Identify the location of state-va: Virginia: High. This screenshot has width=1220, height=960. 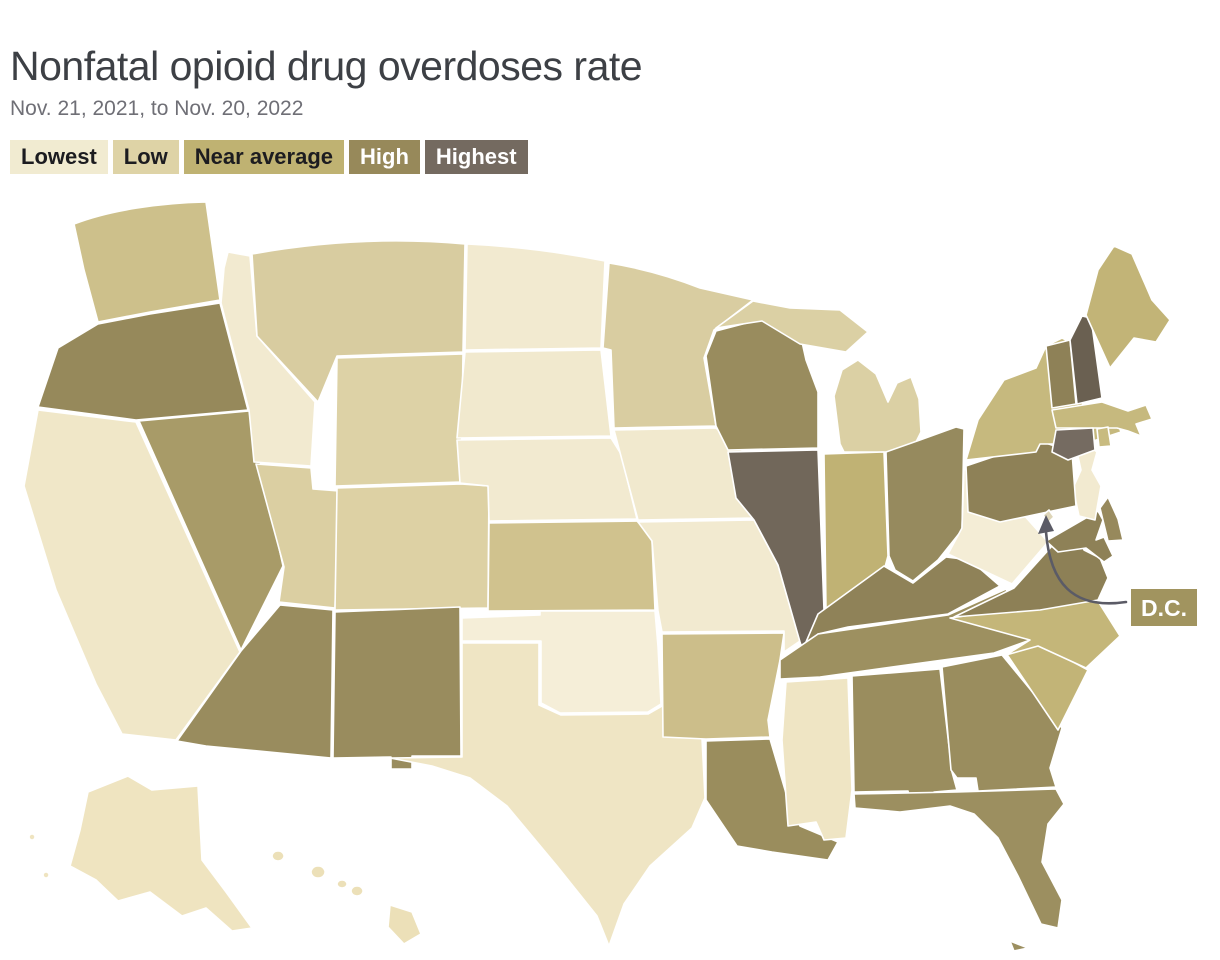
(1031, 573).